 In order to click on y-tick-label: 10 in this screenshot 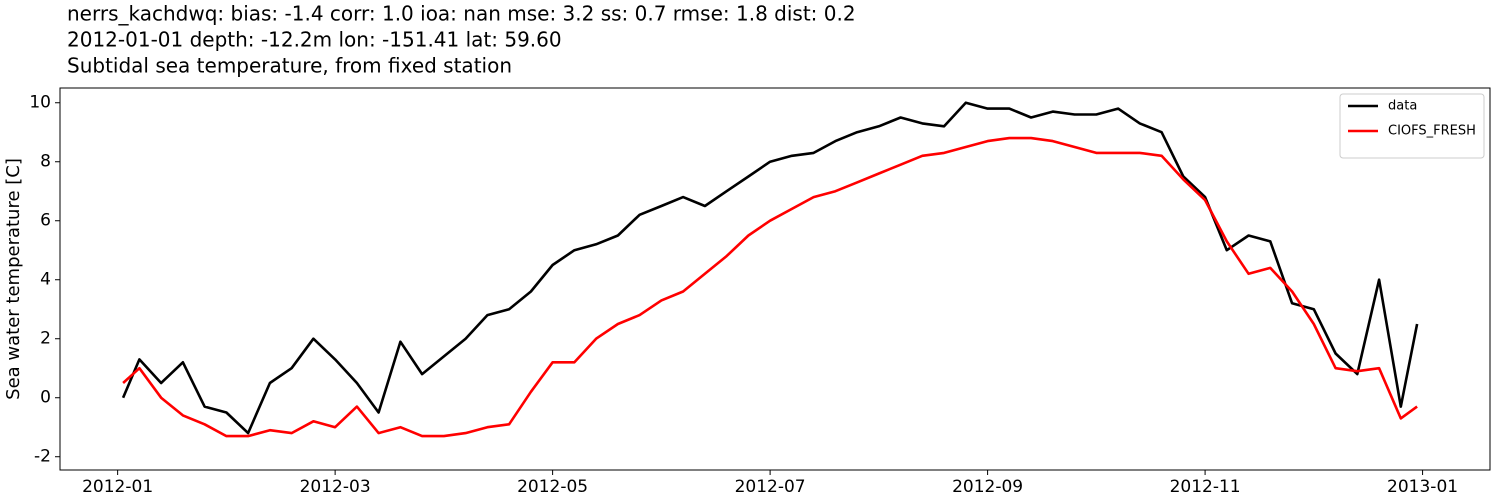, I will do `click(40, 103)`.